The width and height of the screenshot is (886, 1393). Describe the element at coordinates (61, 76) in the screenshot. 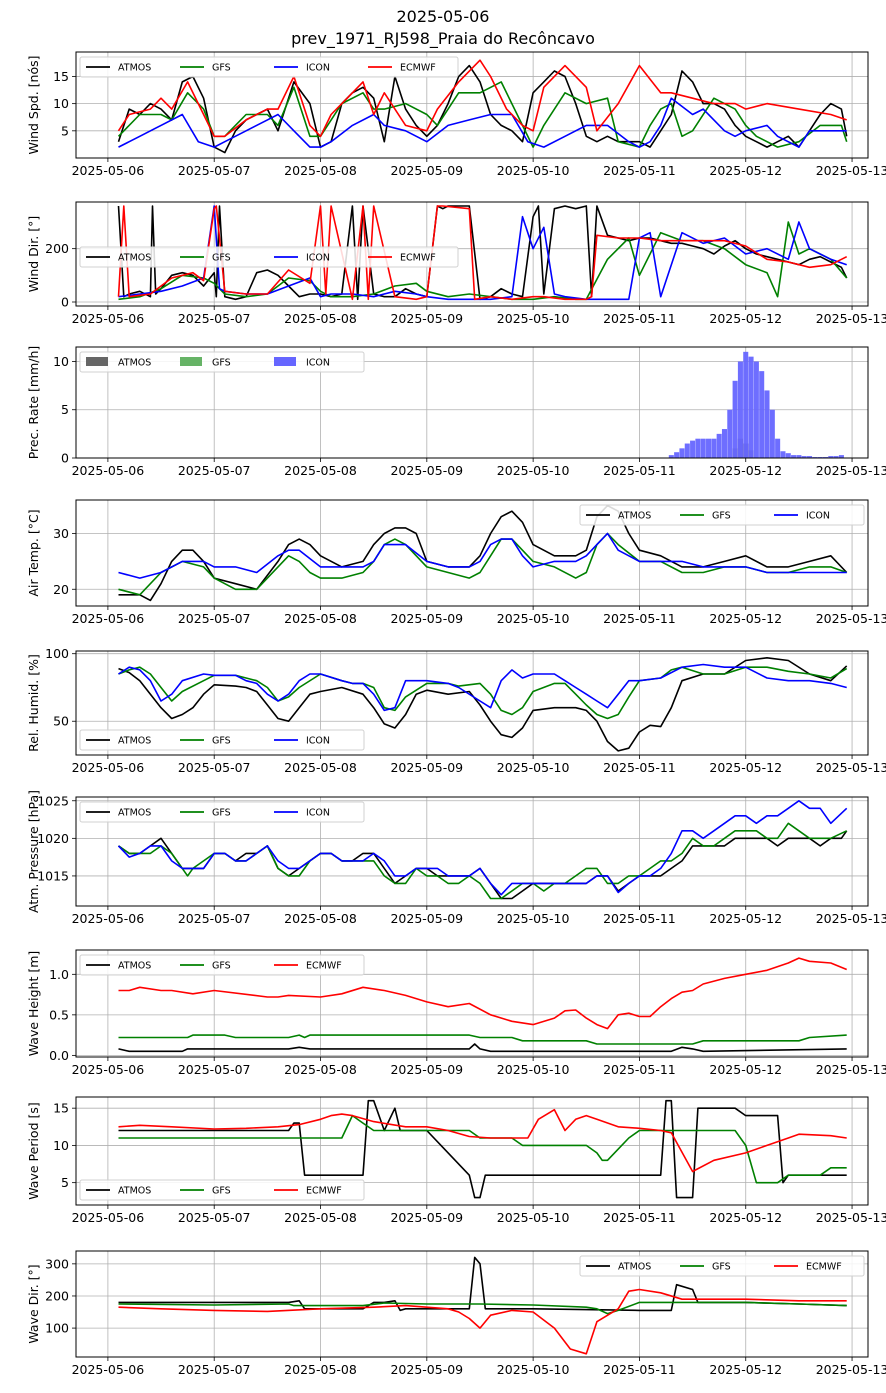

I see `y-tick-label: 15` at that location.